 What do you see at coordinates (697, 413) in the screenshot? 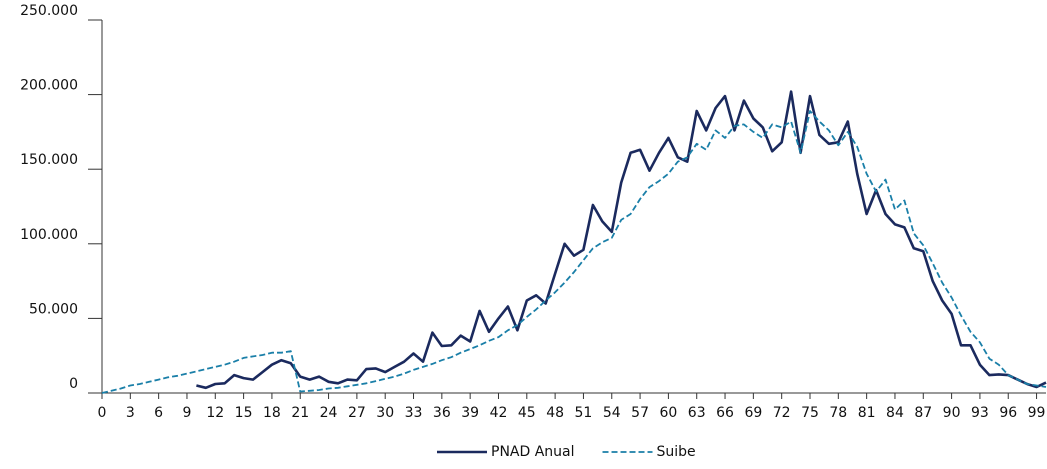
I see `x-tick-label: 63` at bounding box center [697, 413].